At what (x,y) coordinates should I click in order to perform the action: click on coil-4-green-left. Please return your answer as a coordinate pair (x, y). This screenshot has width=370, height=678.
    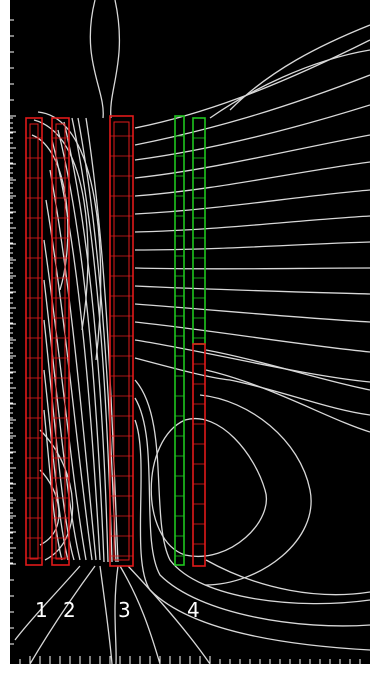
    Looking at the image, I should click on (179, 340).